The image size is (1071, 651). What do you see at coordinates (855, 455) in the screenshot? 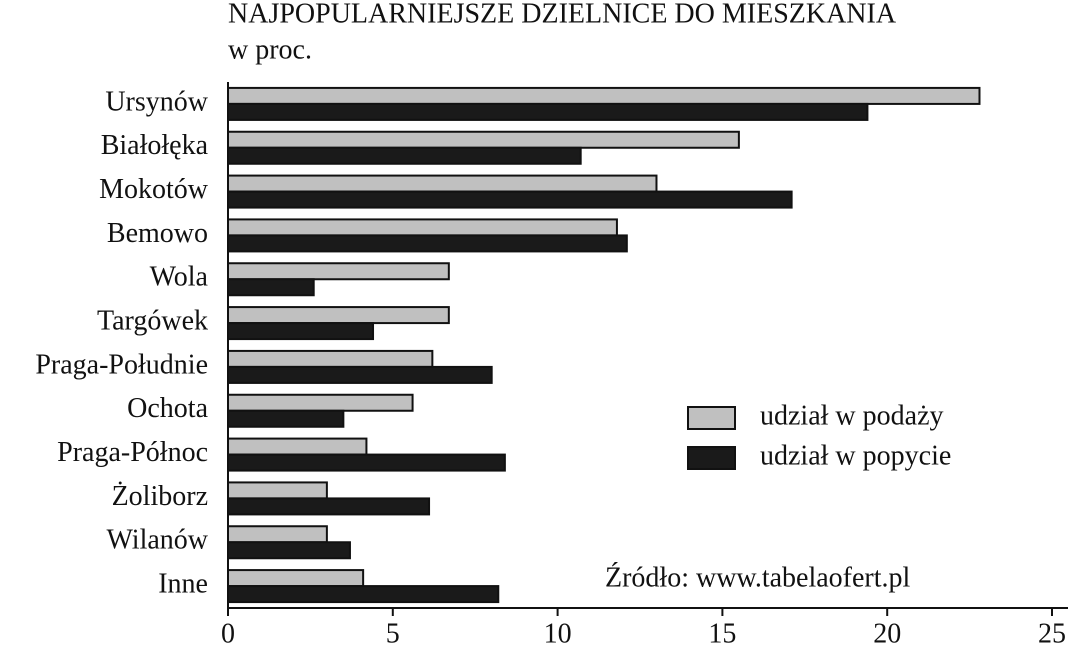
I see `legend-label: udział w popycie` at bounding box center [855, 455].